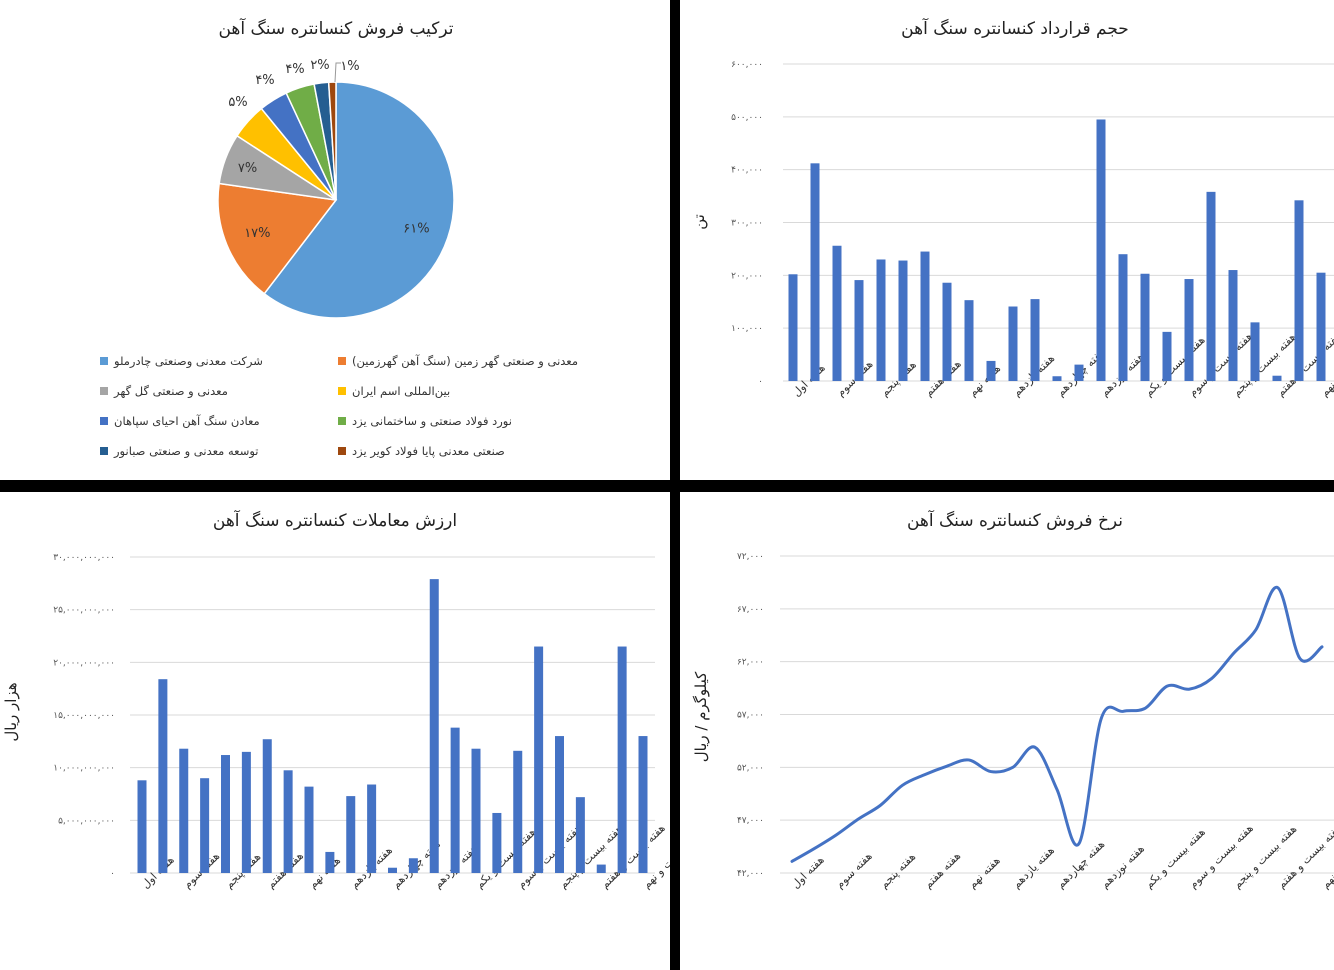 The width and height of the screenshot is (1334, 970). I want to click on y-tick-label: ۵۰۰,۰۰۰, so click(747, 118).